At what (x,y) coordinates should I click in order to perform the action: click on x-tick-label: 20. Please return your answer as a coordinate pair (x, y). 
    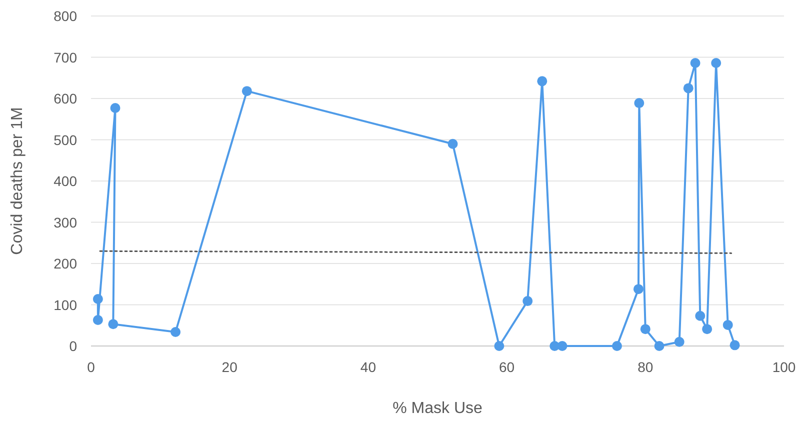
    Looking at the image, I should click on (230, 367).